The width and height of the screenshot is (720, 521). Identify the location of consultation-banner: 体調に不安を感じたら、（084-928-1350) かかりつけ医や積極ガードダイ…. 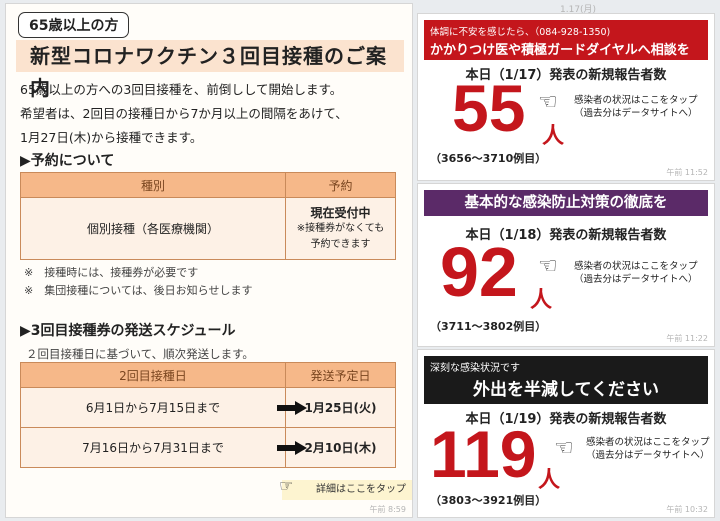
(566, 40).